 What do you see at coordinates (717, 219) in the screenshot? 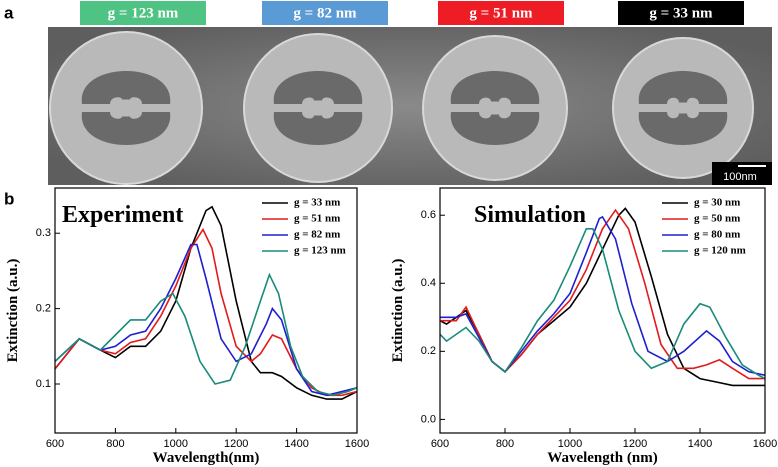
I see `legend-label: g = 50 nm` at bounding box center [717, 219].